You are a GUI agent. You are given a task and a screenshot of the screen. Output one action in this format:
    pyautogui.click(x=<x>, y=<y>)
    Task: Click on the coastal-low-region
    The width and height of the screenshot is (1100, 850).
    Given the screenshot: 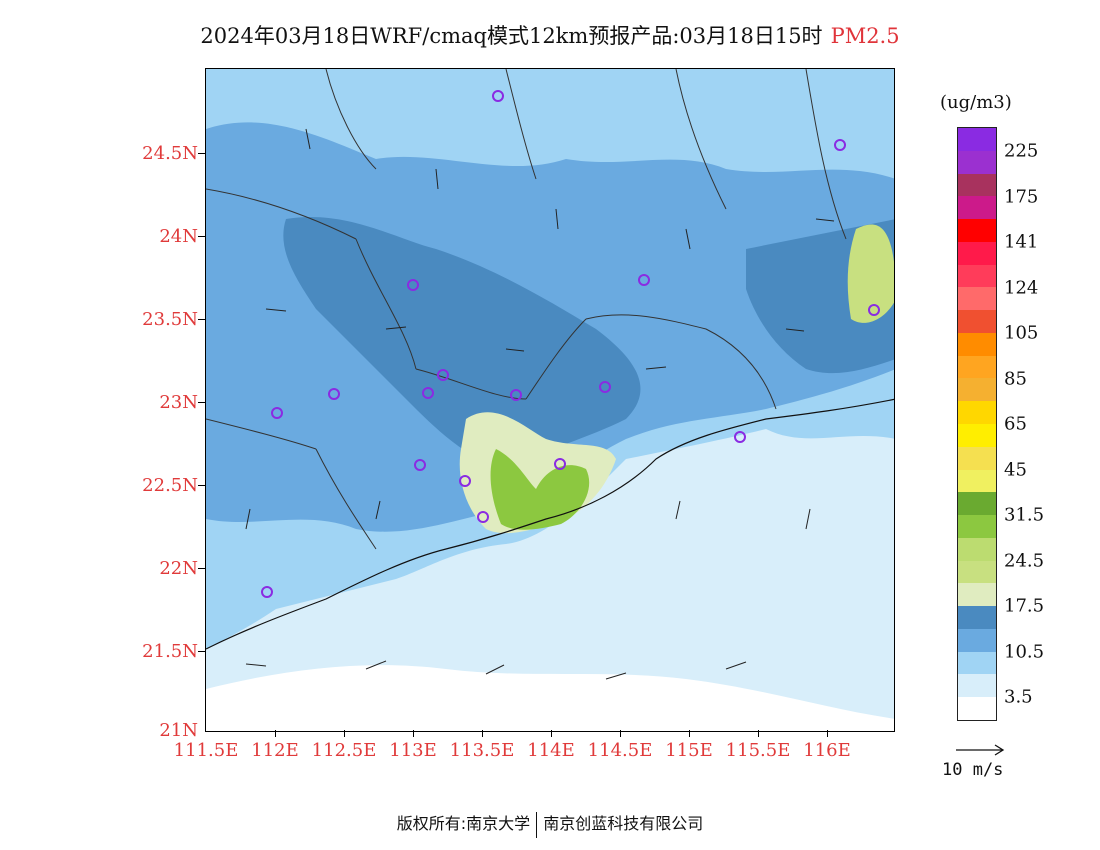 What is the action you would take?
    pyautogui.click(x=550, y=698)
    